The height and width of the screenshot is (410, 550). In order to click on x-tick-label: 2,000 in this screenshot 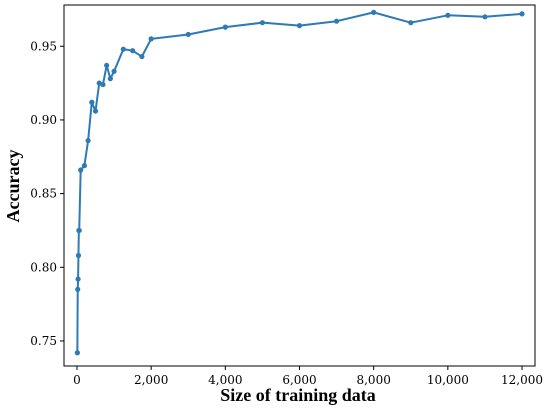, I will do `click(151, 380)`.